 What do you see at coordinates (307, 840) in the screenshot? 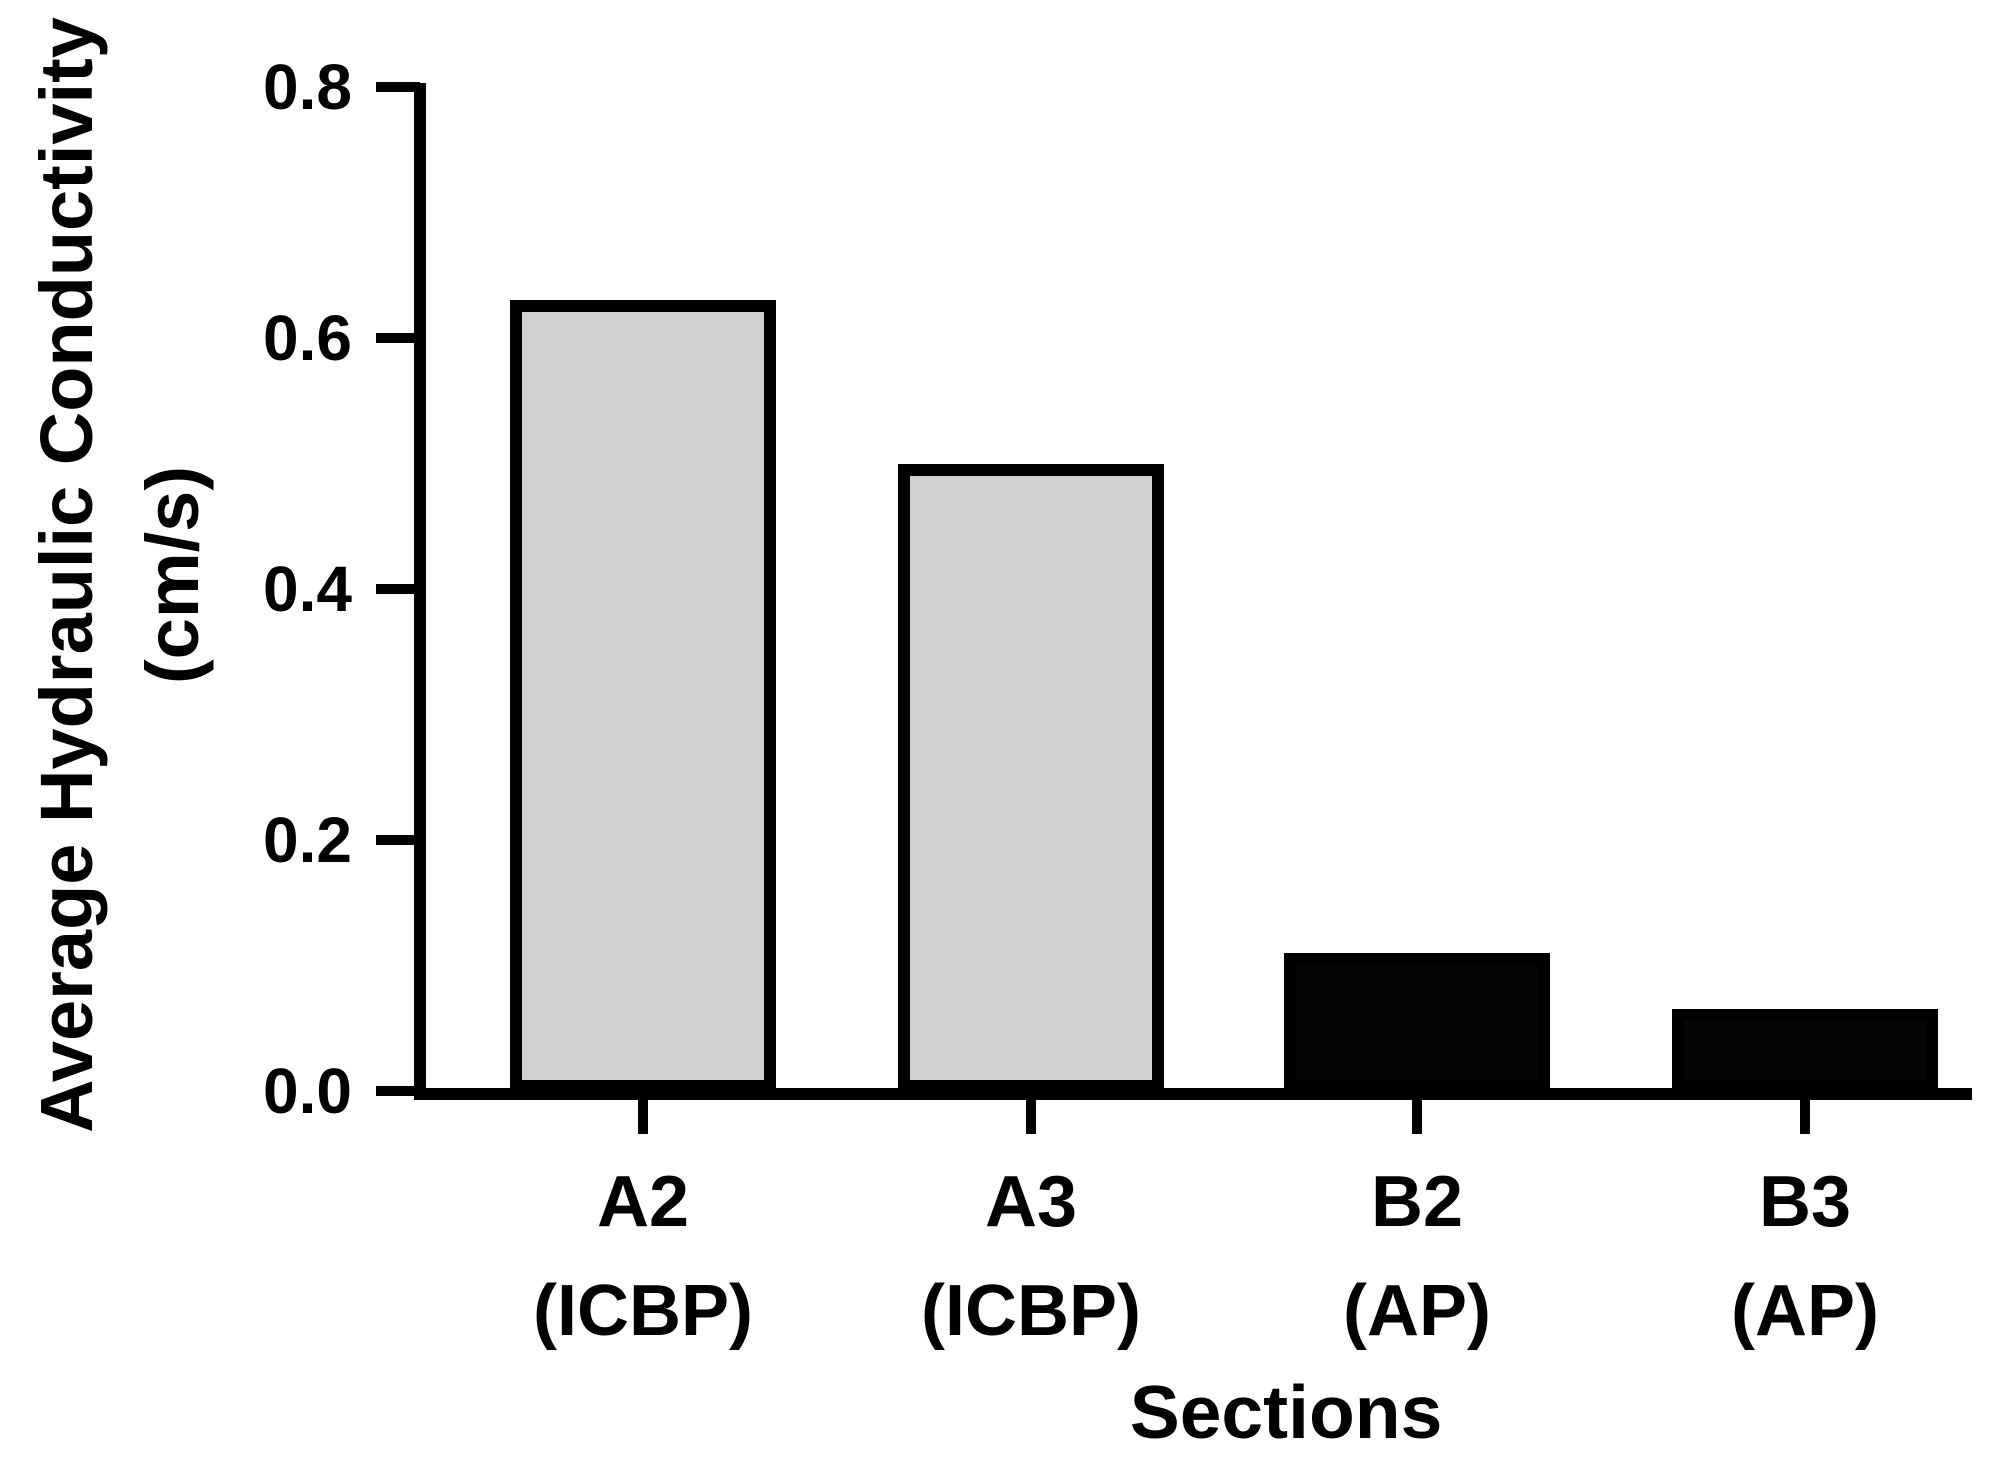
I see `y-tick-label-0.2: 0.2` at bounding box center [307, 840].